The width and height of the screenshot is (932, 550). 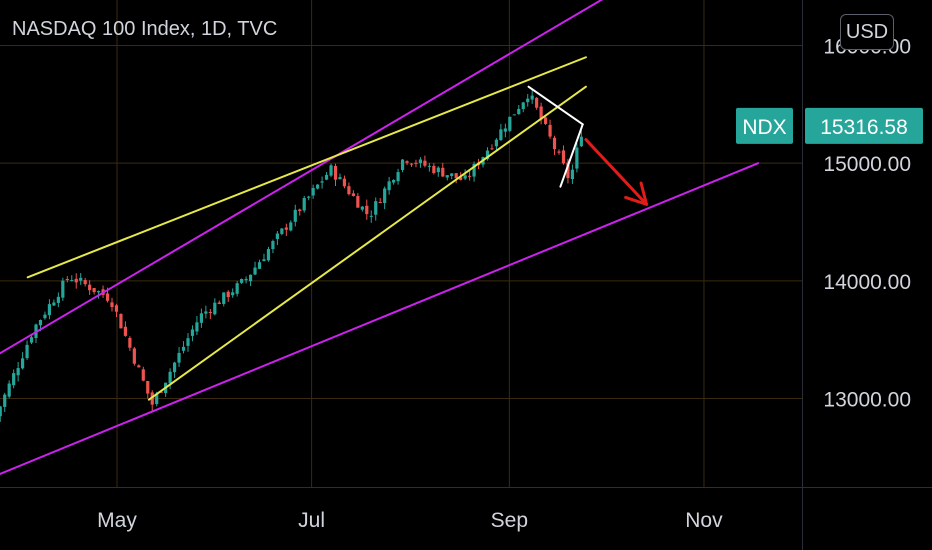 I want to click on x-tick-label: Sep, so click(x=509, y=520).